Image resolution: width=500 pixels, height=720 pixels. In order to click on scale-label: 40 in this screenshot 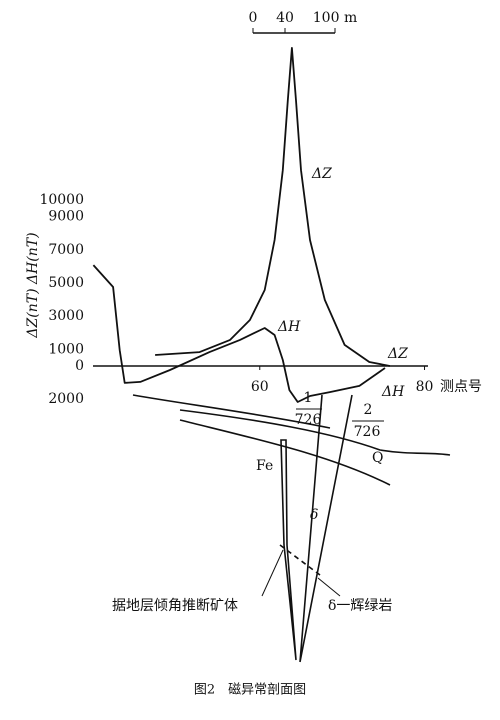, I will do `click(285, 18)`.